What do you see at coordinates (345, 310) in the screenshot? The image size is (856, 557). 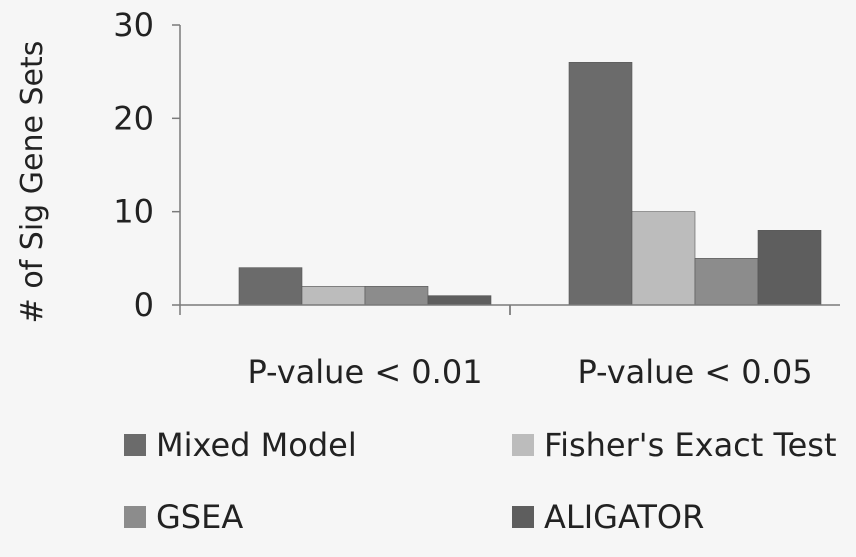 I see `x-axis-ticks` at bounding box center [345, 310].